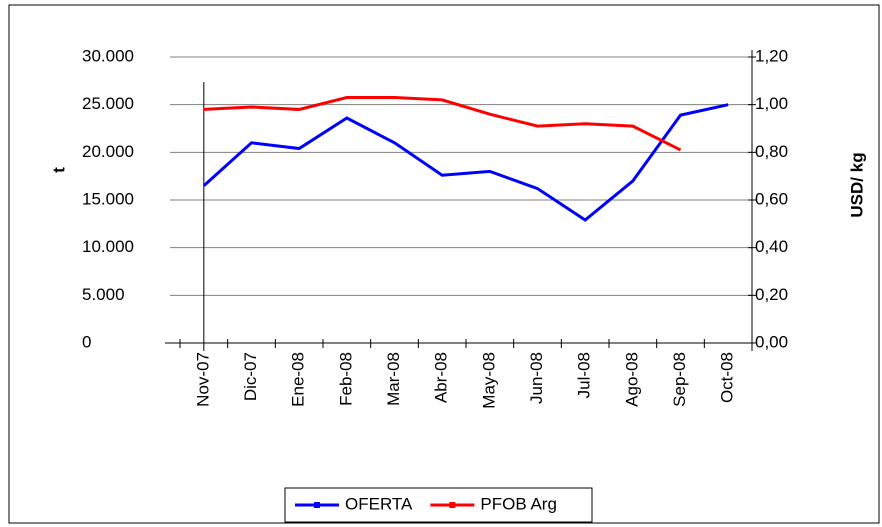  What do you see at coordinates (771, 341) in the screenshot?
I see `y2-tick-label: 0,00` at bounding box center [771, 341].